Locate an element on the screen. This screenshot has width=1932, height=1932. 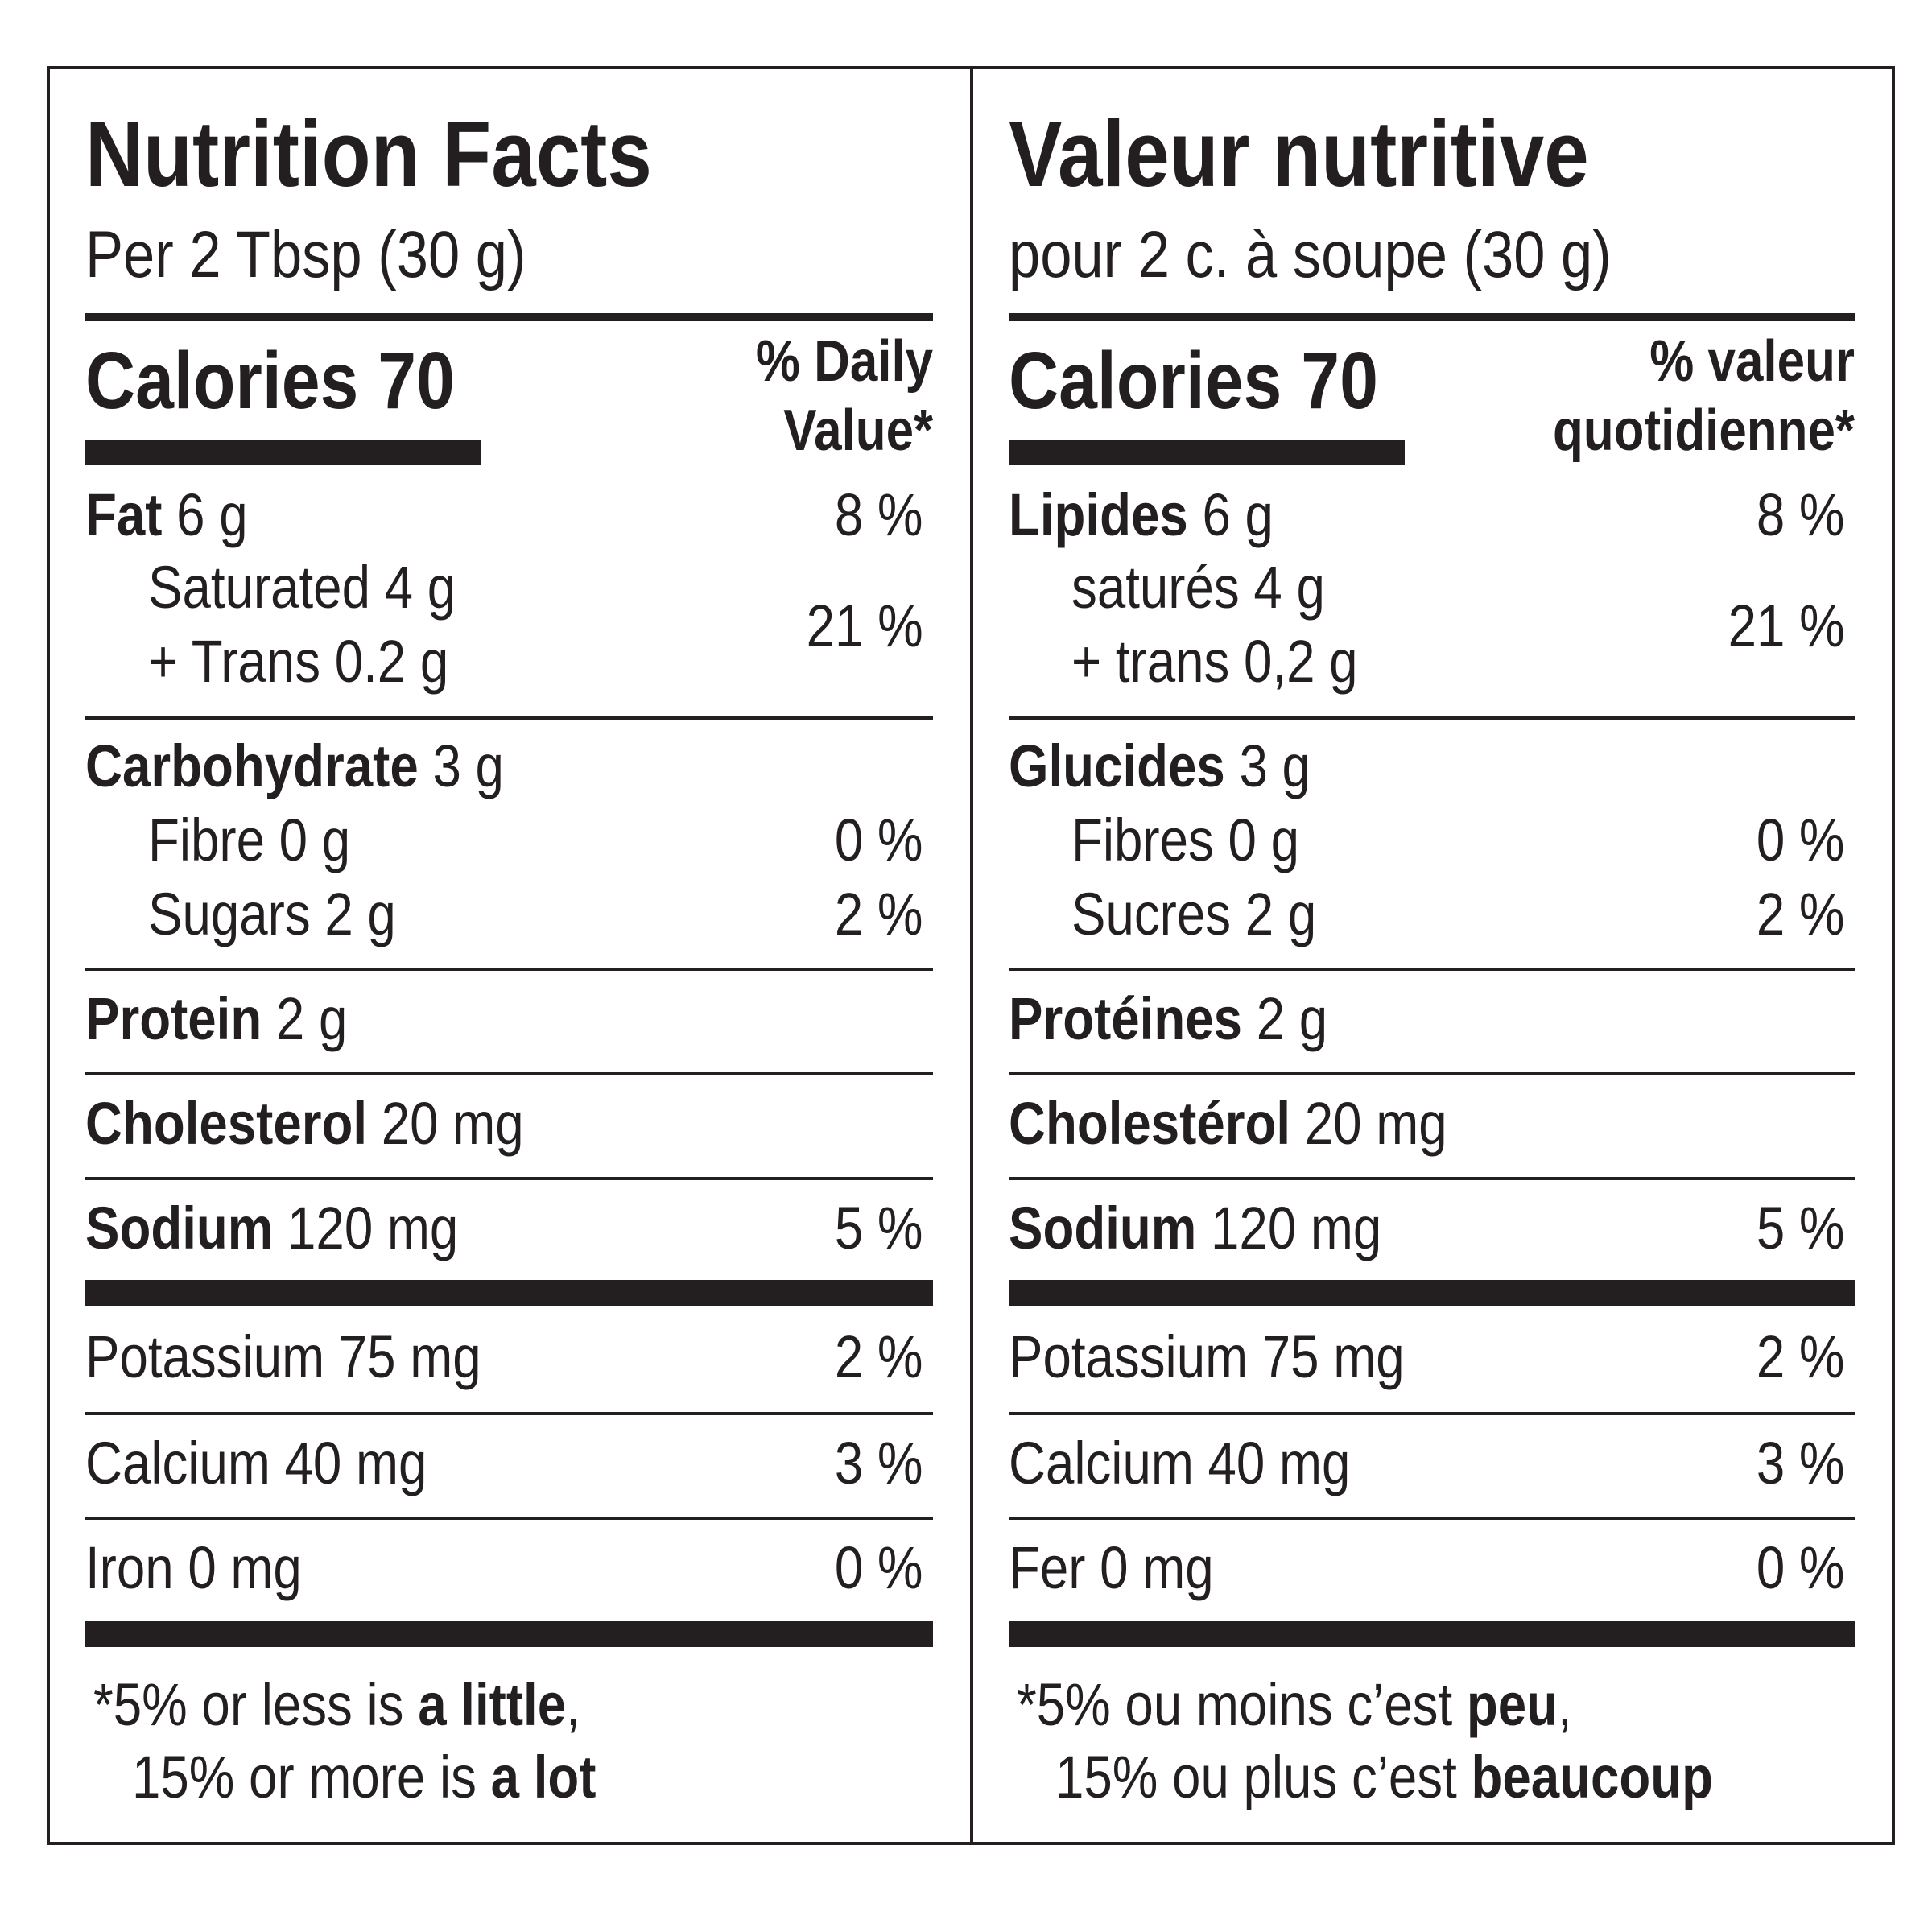
protein-row: Protein 2 g is located at coordinates (216, 1019).